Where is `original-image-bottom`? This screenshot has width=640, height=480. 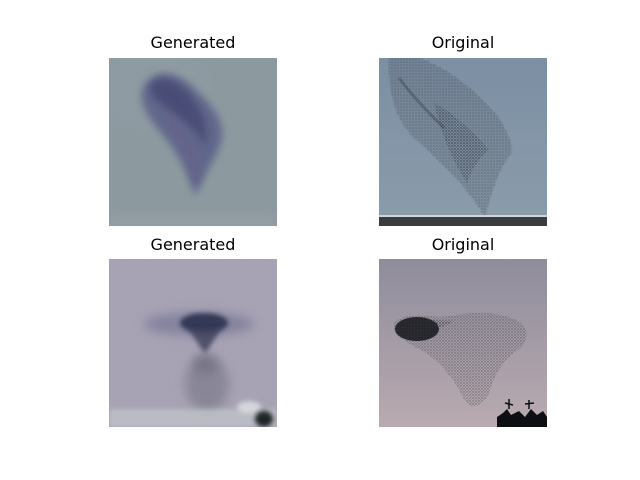 original-image-bottom is located at coordinates (463, 343).